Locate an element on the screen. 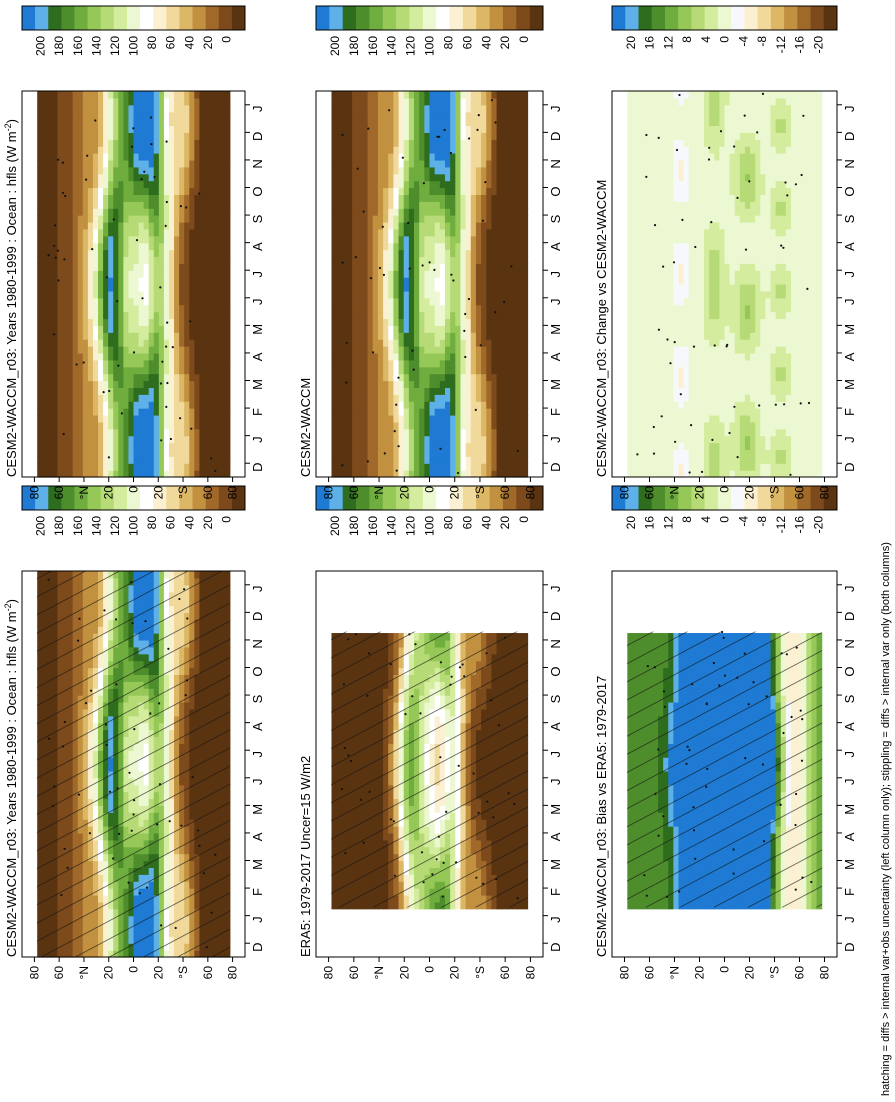 Image resolution: width=895 pixels, height=1102 pixels. month-tick-label: J is located at coordinates (257, 109).